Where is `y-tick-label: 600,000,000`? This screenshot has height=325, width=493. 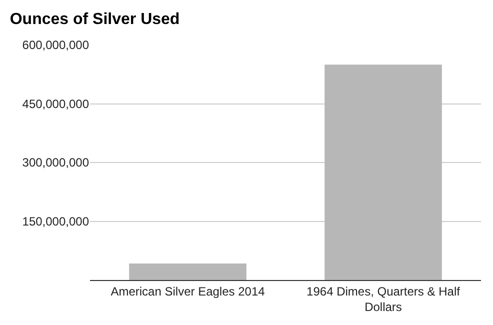
y-tick-label: 600,000,000 is located at coordinates (56, 45).